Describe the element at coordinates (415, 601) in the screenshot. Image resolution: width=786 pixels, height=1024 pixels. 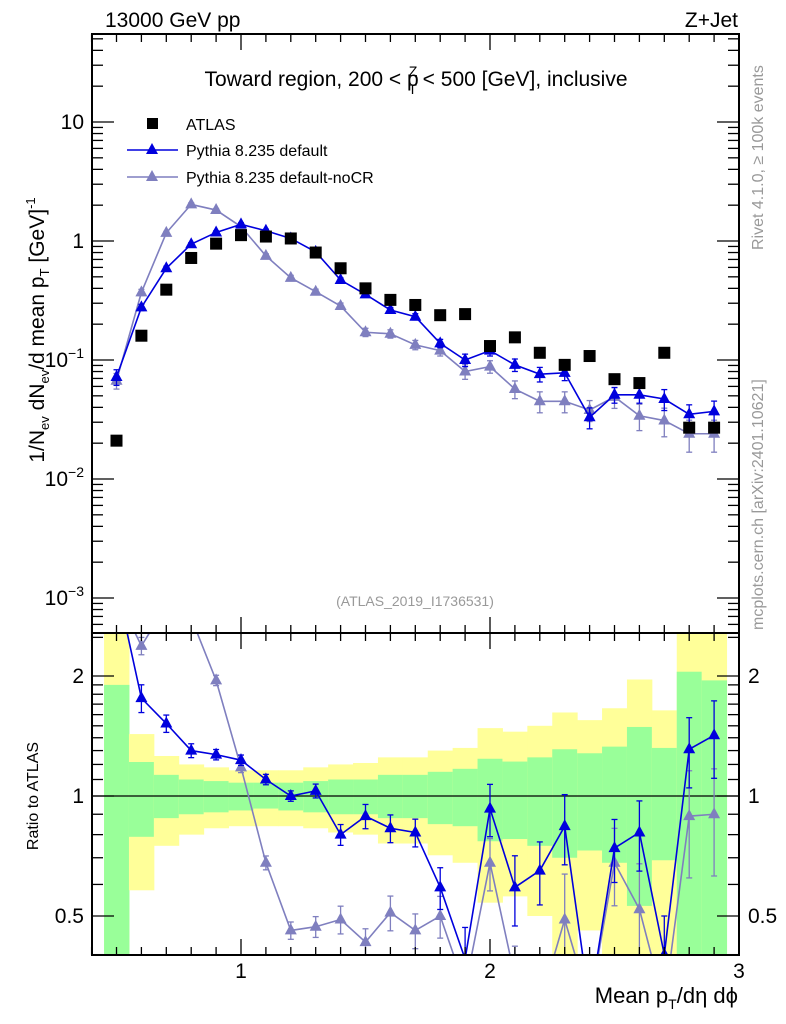
I see `watermark: (ATLAS_2019_I1736531)` at that location.